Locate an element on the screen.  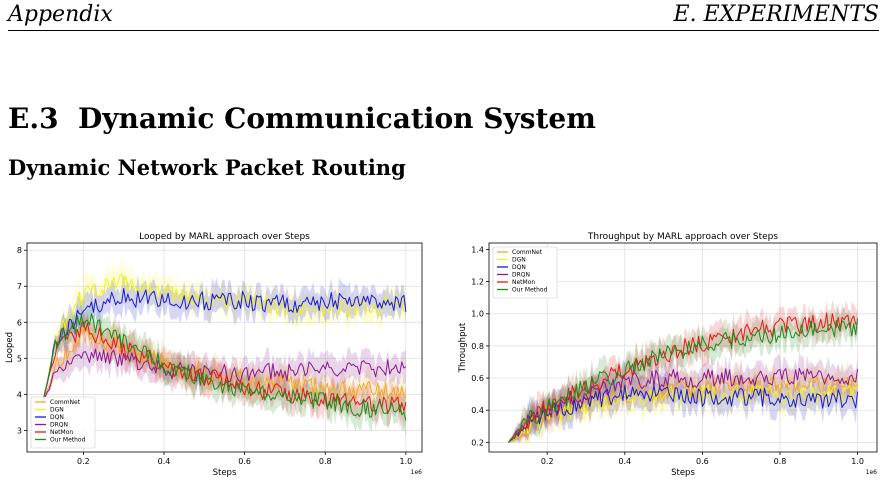
y-tick-label: 0.4 is located at coordinates (477, 410).